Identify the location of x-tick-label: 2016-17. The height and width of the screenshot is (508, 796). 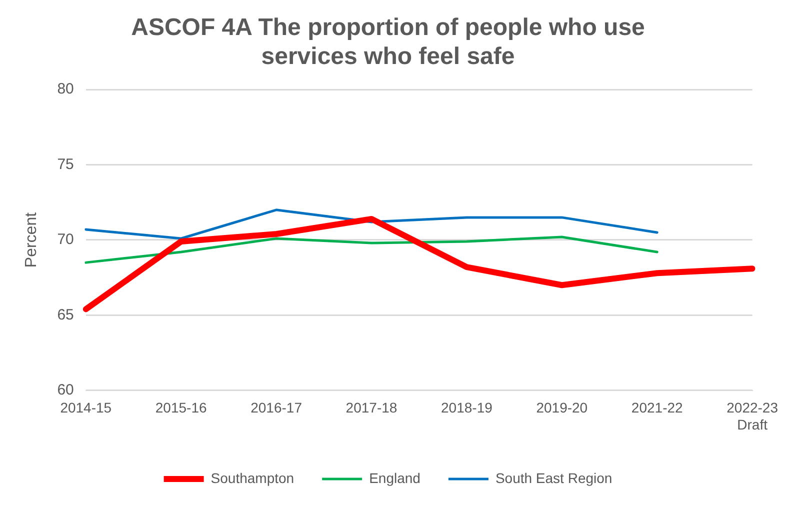
(276, 408).